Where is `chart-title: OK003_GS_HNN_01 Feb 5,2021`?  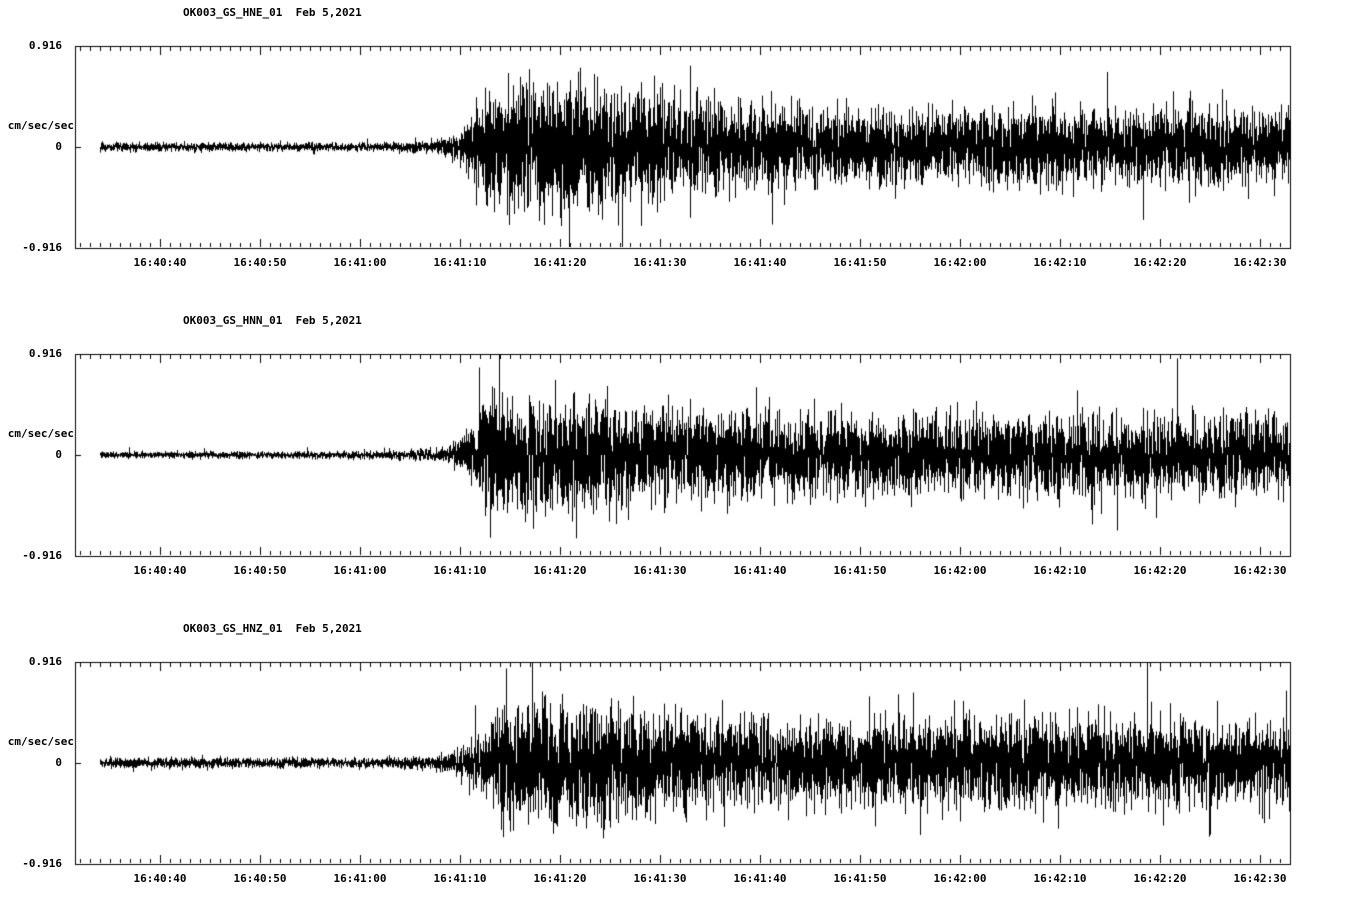 chart-title: OK003_GS_HNN_01 Feb 5,2021 is located at coordinates (272, 320).